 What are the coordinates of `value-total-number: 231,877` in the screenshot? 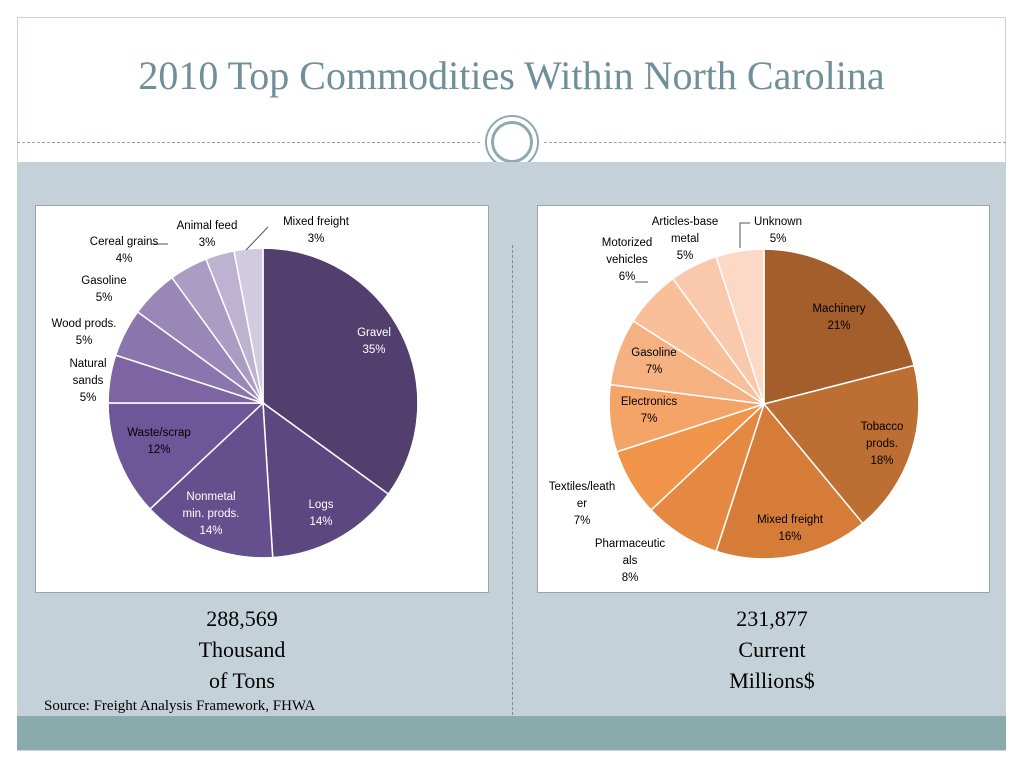 It's located at (772, 618).